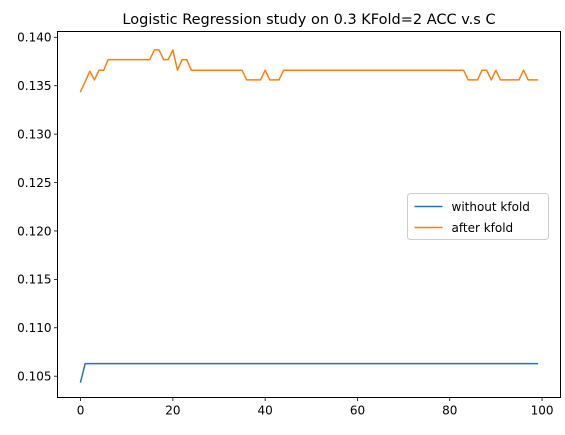  I want to click on y-tick-label: 0.125, so click(34, 183).